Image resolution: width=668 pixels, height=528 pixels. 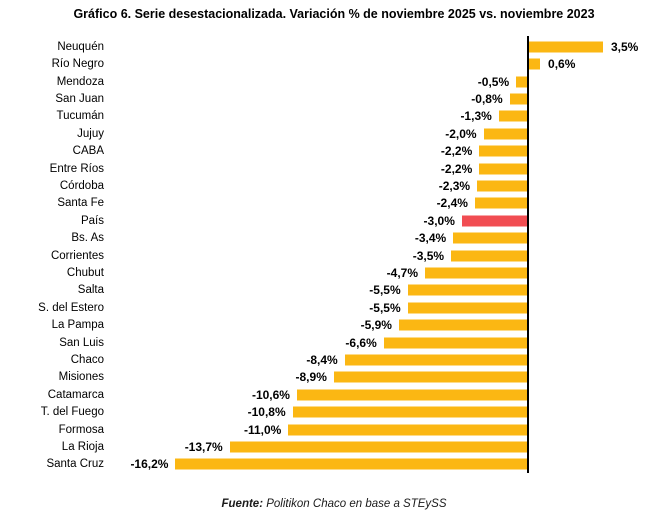 What do you see at coordinates (562, 64) in the screenshot?
I see `value-label: 0,6%` at bounding box center [562, 64].